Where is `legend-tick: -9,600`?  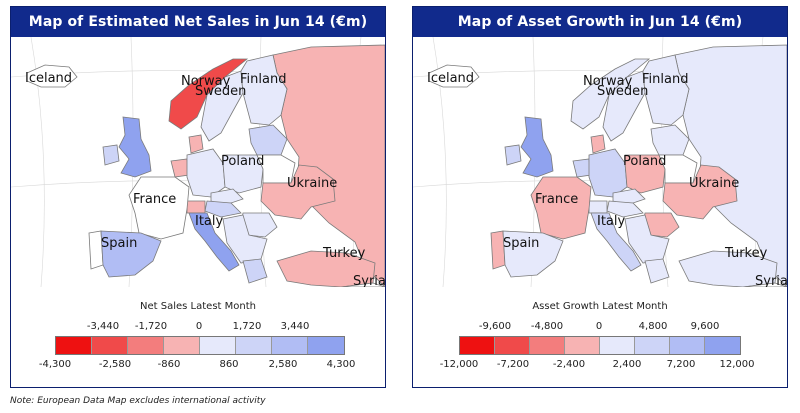 legend-tick: -9,600 is located at coordinates (495, 326).